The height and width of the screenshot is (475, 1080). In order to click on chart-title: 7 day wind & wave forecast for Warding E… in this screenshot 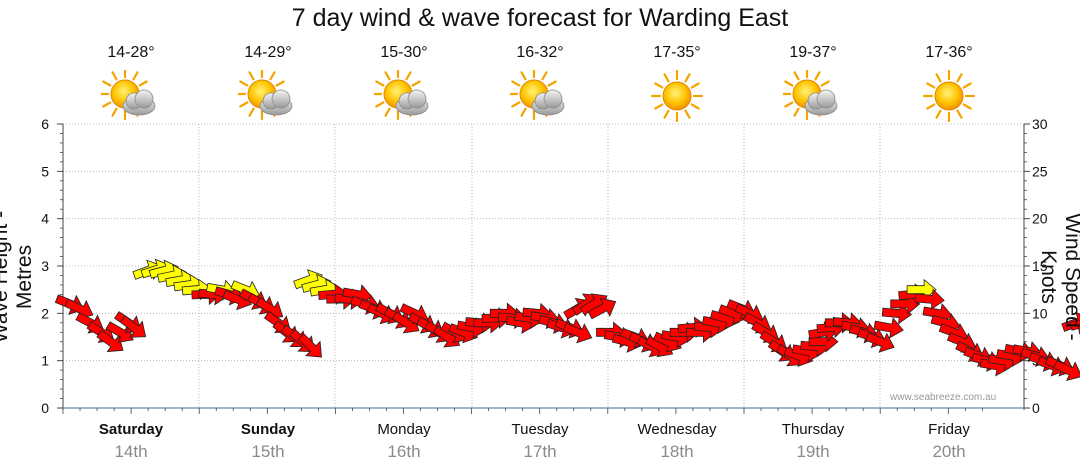, I will do `click(540, 18)`.